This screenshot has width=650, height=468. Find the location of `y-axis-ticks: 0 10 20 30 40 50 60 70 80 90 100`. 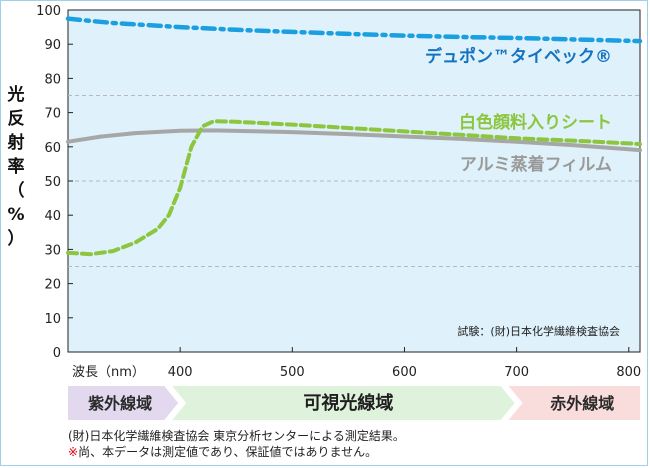

y-axis-ticks: 0 10 20 30 40 50 60 70 80 90 100 is located at coordinates (54, 182).